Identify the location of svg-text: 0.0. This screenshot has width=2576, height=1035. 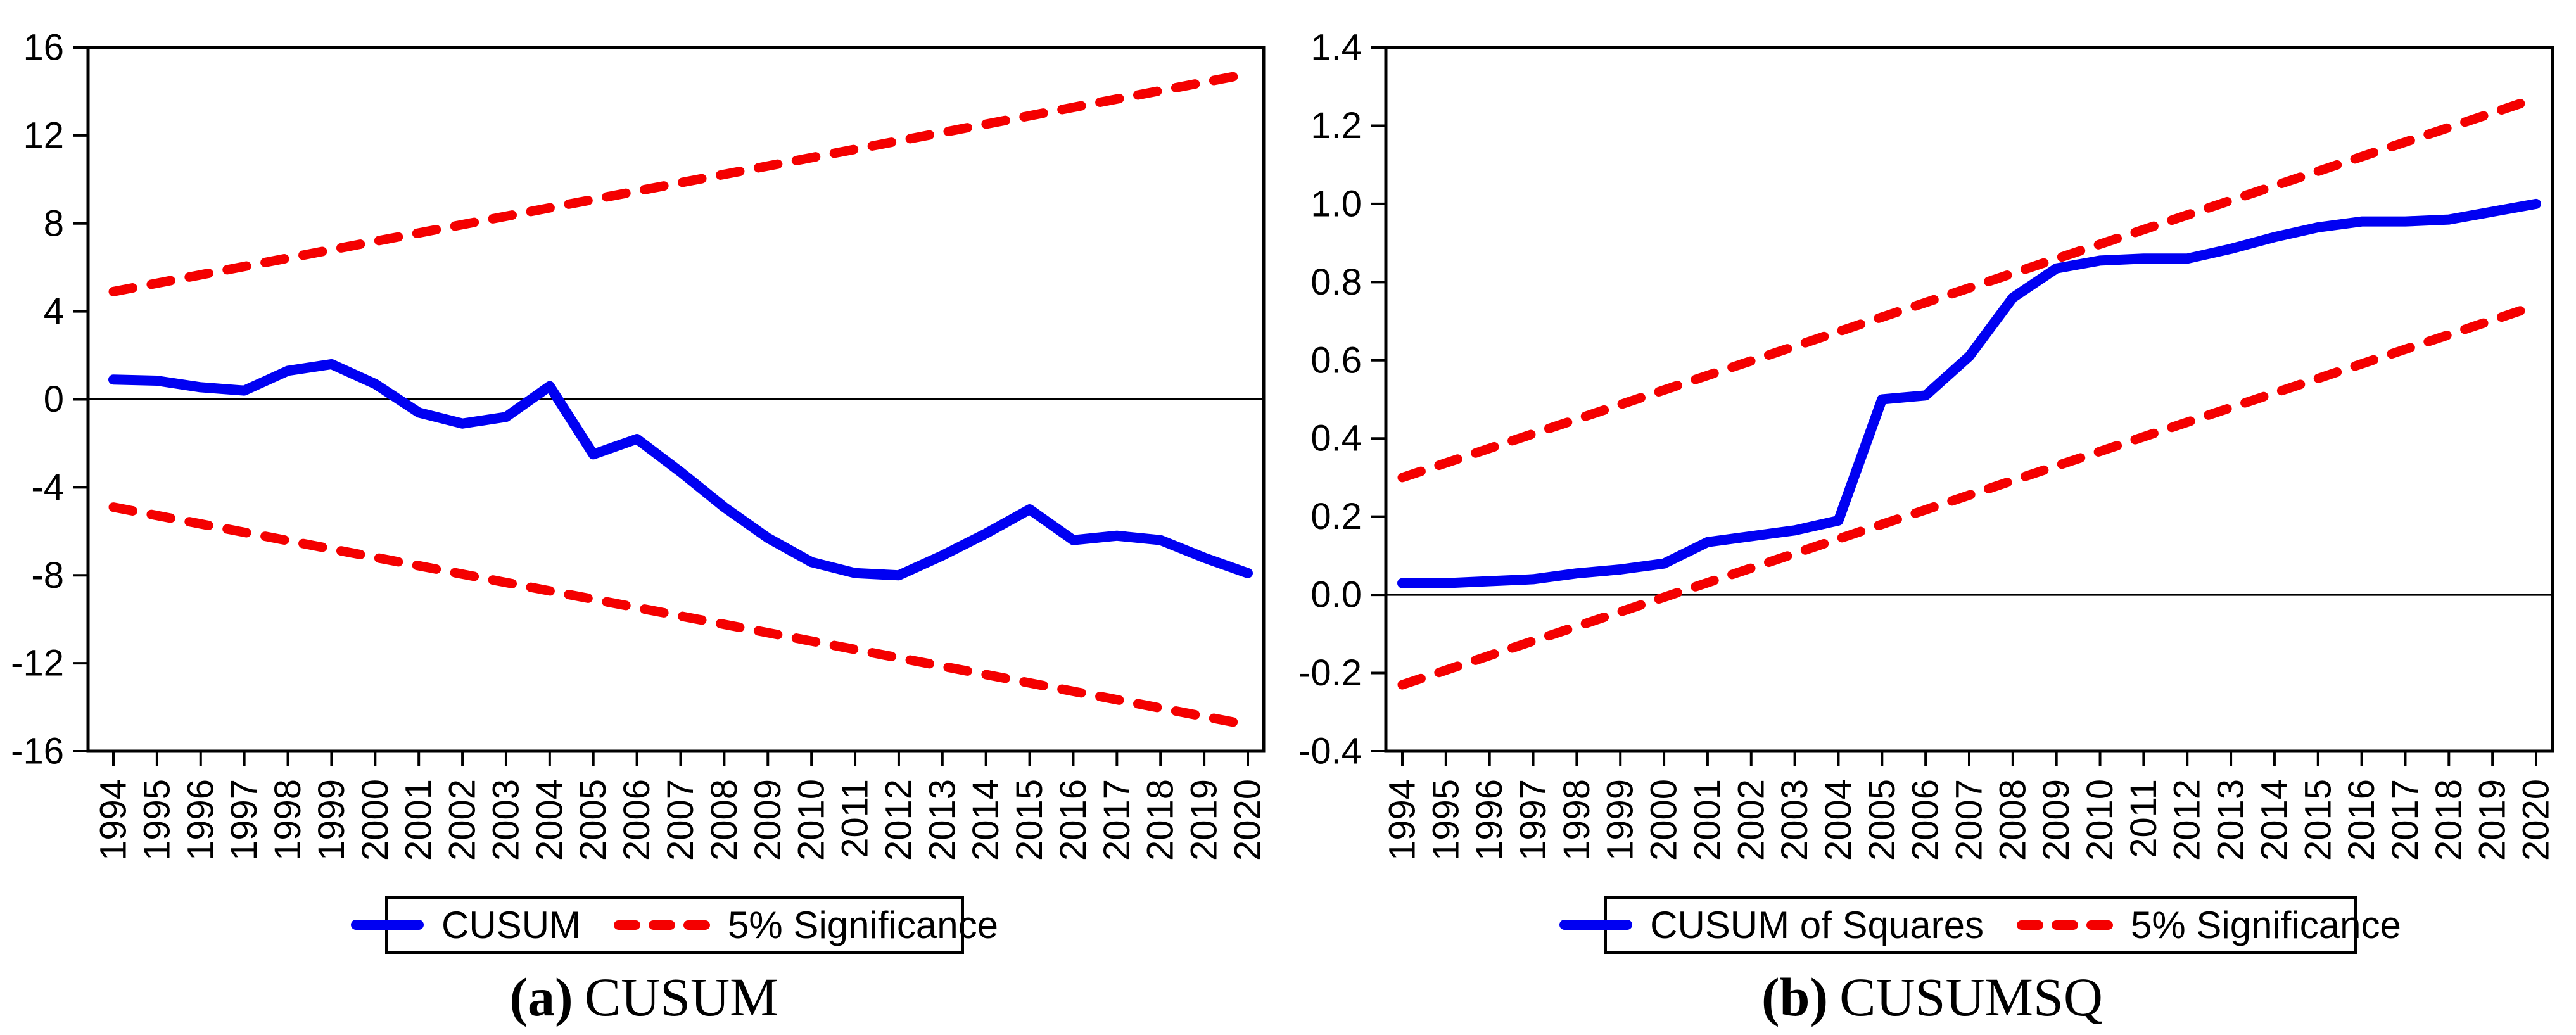
(1336, 595).